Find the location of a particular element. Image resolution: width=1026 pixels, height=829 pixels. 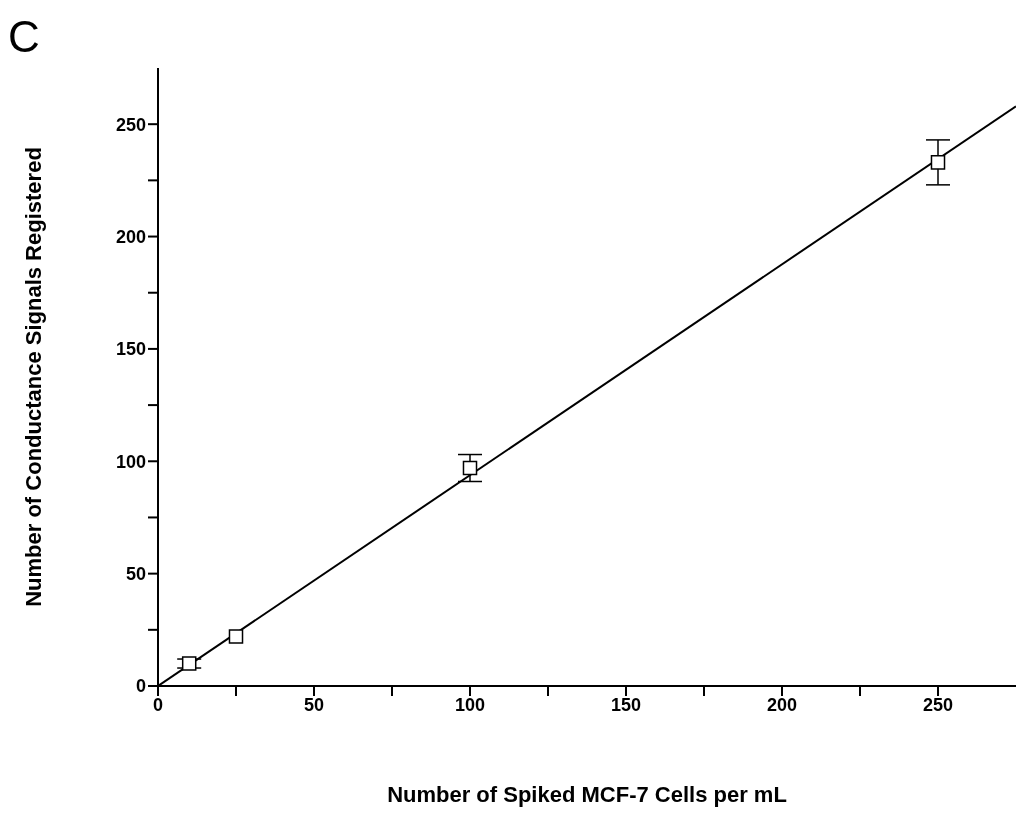

x-tick-label: 0 is located at coordinates (158, 704).